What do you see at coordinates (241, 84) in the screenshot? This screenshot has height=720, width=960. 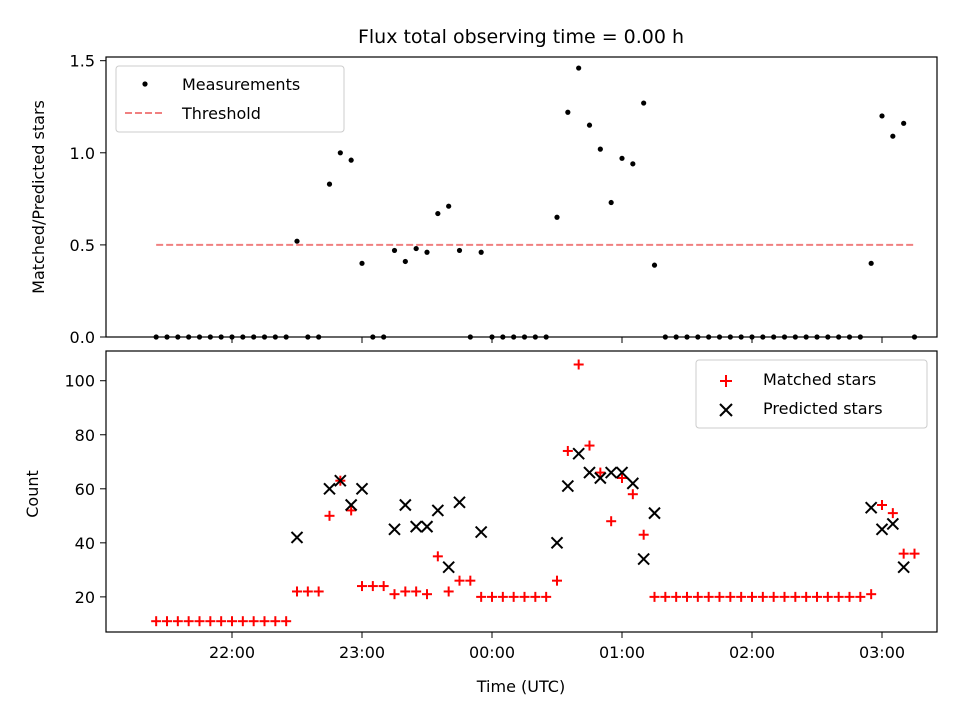 I see `legend-measurements-label: Measurements` at bounding box center [241, 84].